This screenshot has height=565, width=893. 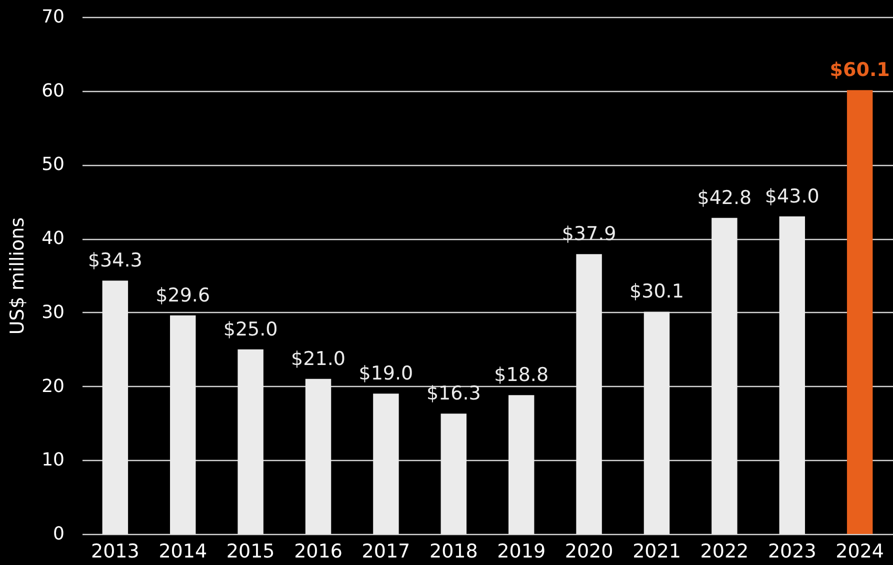 I want to click on x-tick-label: 2022, so click(x=724, y=551).